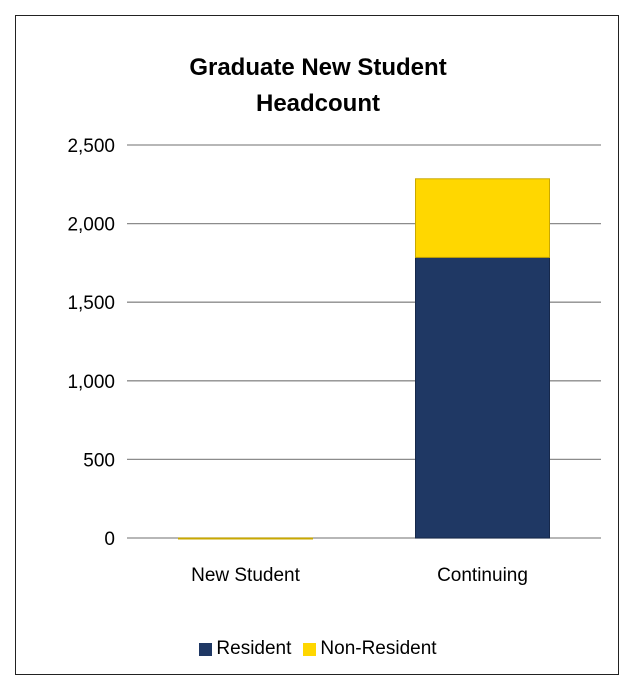  Describe the element at coordinates (109, 539) in the screenshot. I see `y-tick-label: 0` at that location.